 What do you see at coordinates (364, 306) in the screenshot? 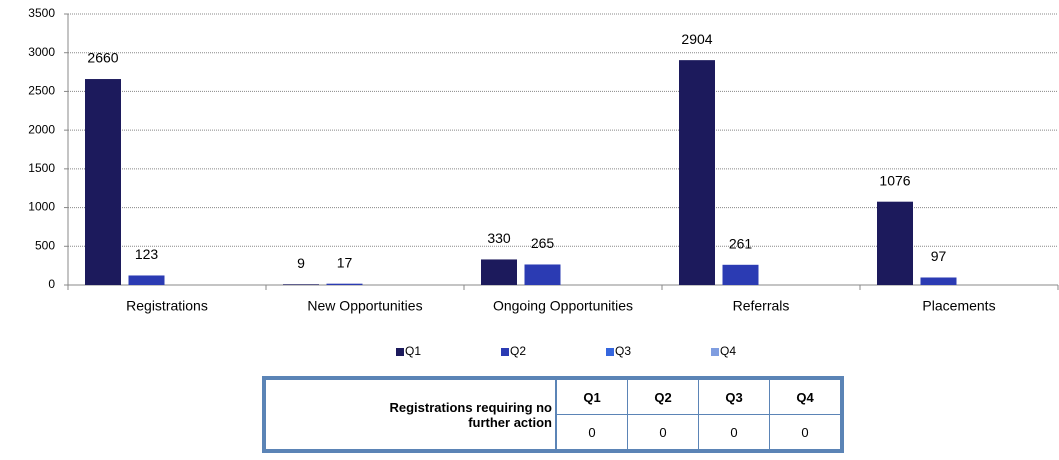
I see `x-tick-label: New Opportunities` at bounding box center [364, 306].